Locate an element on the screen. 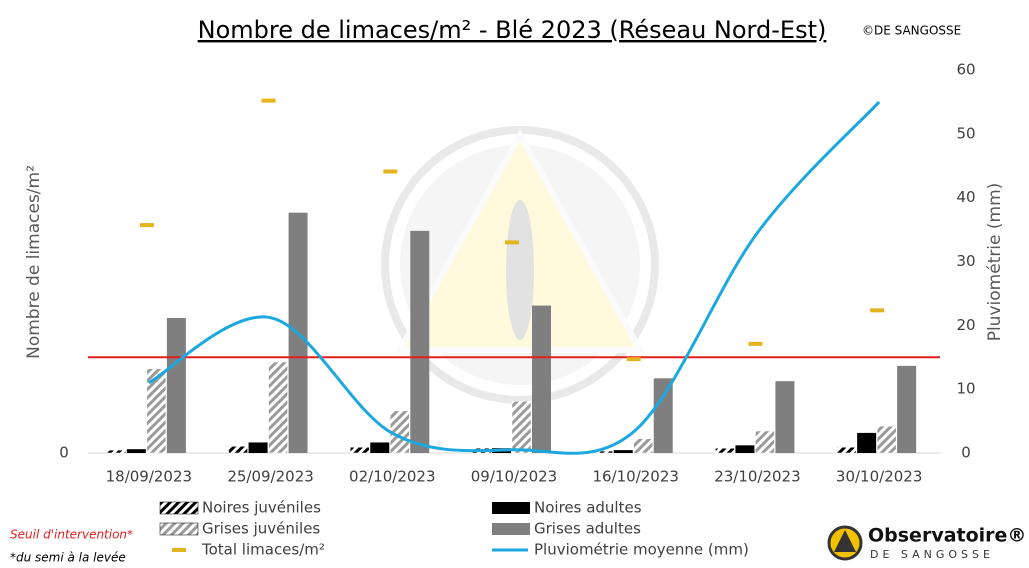 The width and height of the screenshot is (1029, 568). logo-name: Observatoire® is located at coordinates (947, 536).